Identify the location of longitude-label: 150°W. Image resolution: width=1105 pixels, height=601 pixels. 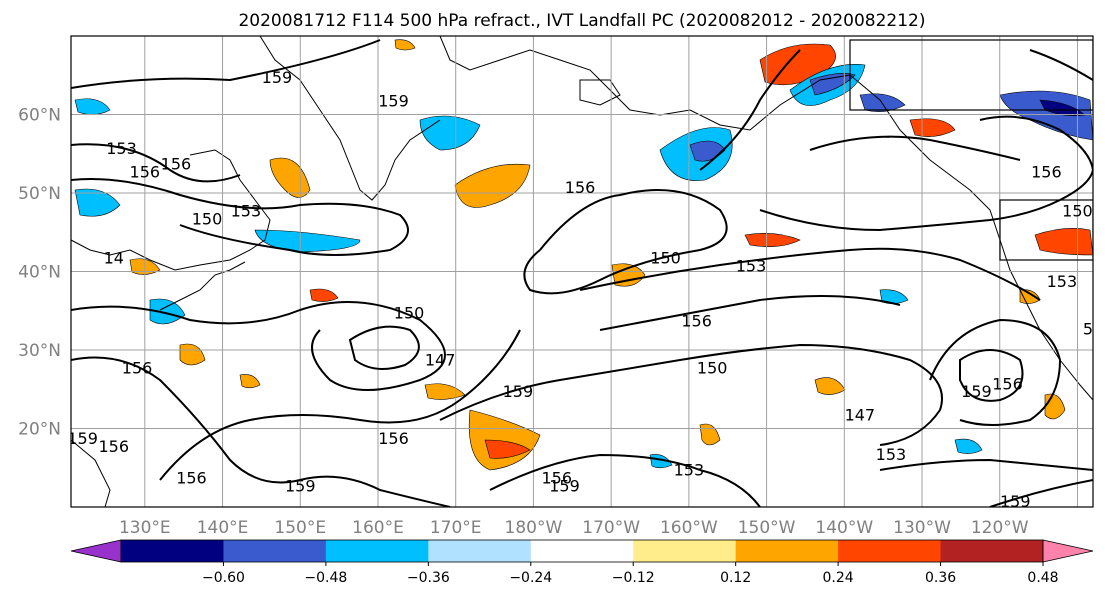
(767, 528).